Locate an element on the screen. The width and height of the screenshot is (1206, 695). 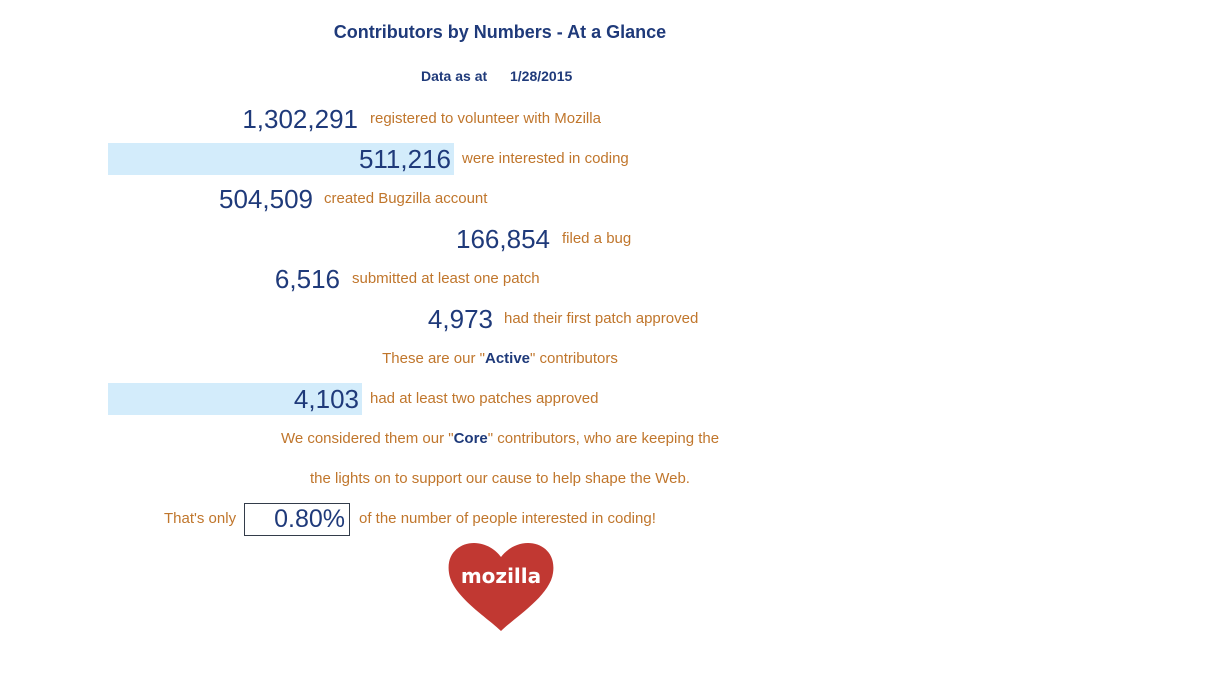
active-note: These are our "Active" contributors is located at coordinates (500, 359).